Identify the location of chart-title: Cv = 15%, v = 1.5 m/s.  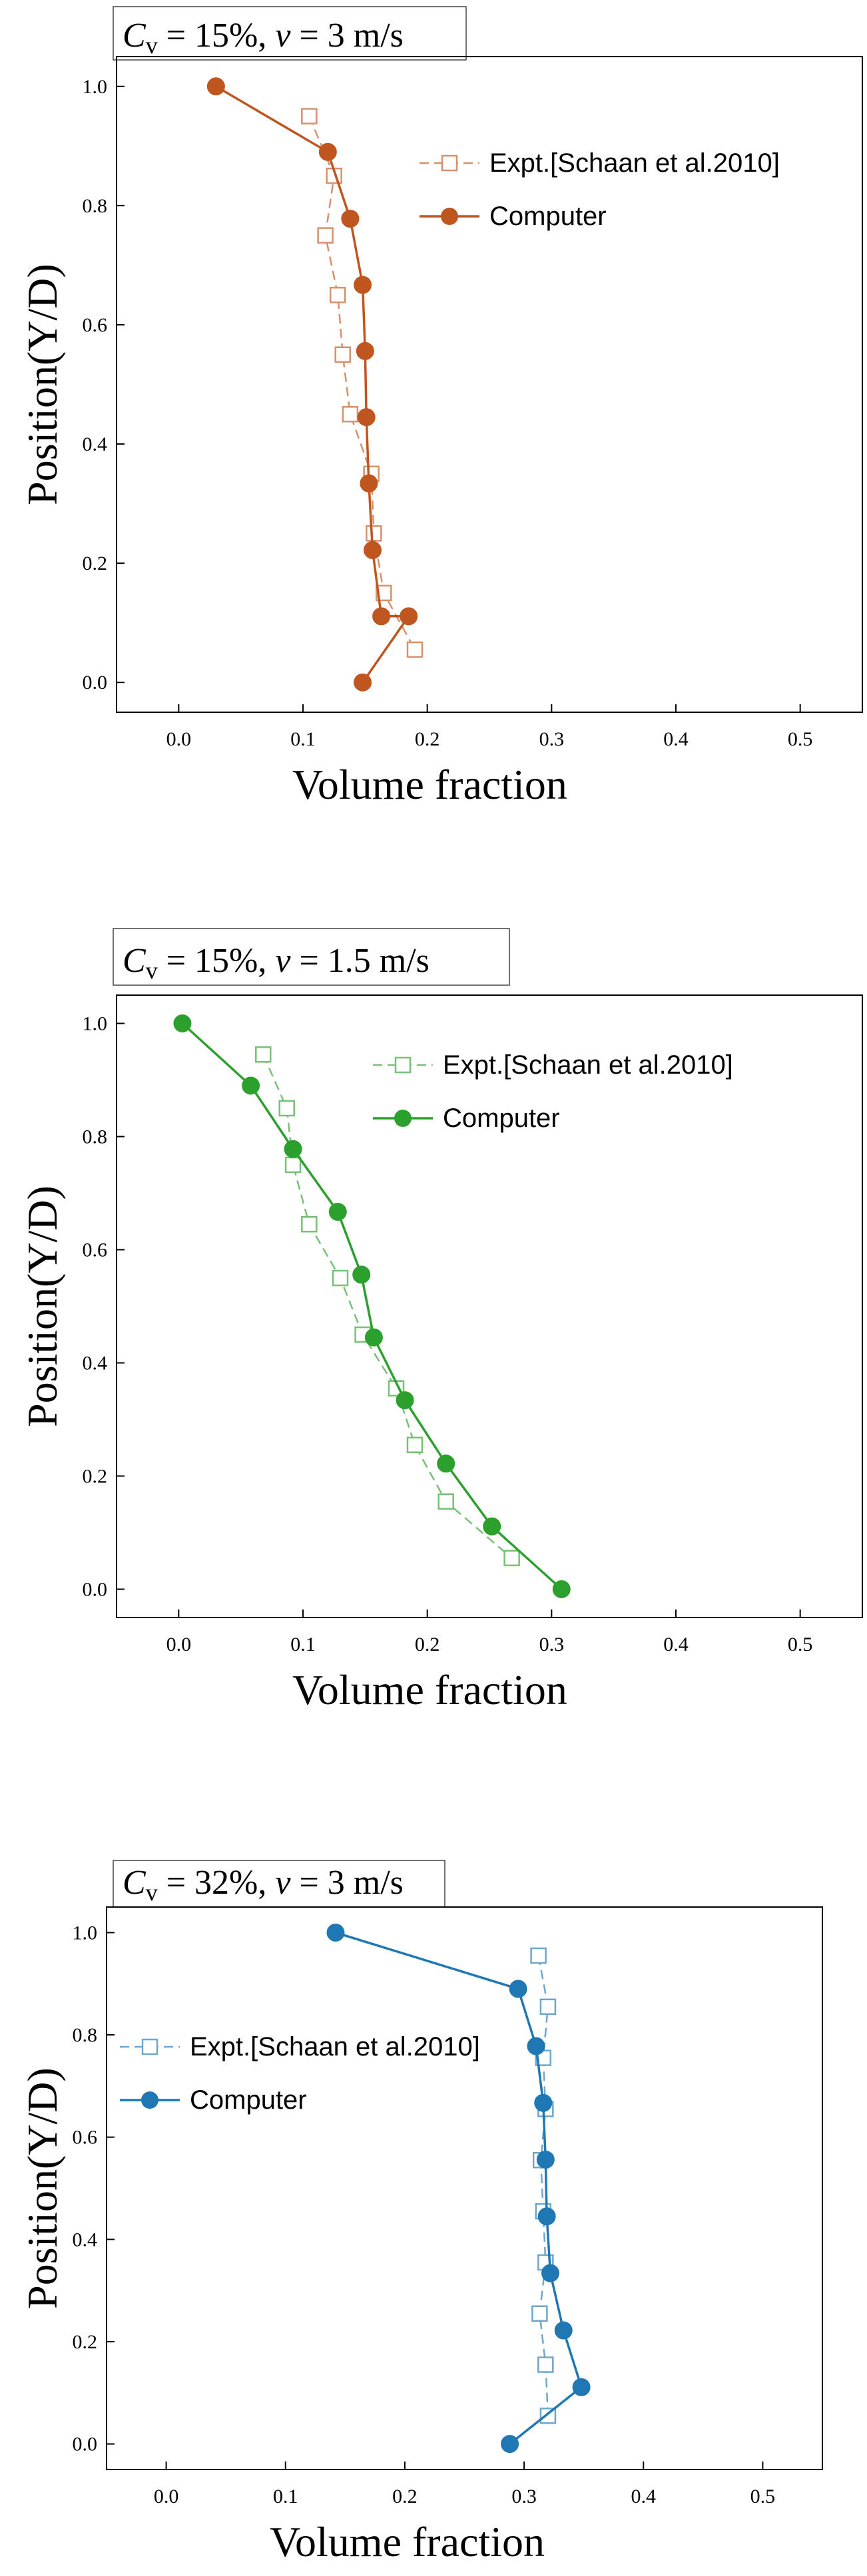
(276, 963).